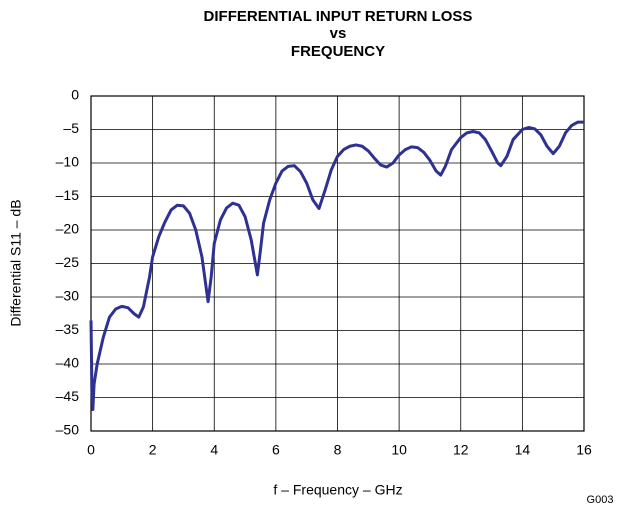 The width and height of the screenshot is (619, 508). What do you see at coordinates (214, 450) in the screenshot?
I see `x-tick-label: 4` at bounding box center [214, 450].